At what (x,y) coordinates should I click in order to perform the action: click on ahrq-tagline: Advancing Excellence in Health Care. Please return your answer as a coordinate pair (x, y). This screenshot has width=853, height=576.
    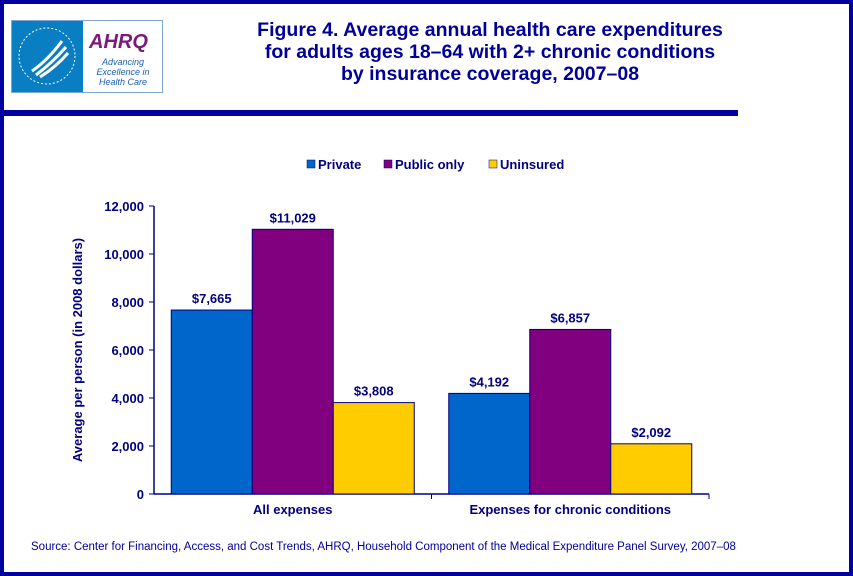
    Looking at the image, I should click on (123, 72).